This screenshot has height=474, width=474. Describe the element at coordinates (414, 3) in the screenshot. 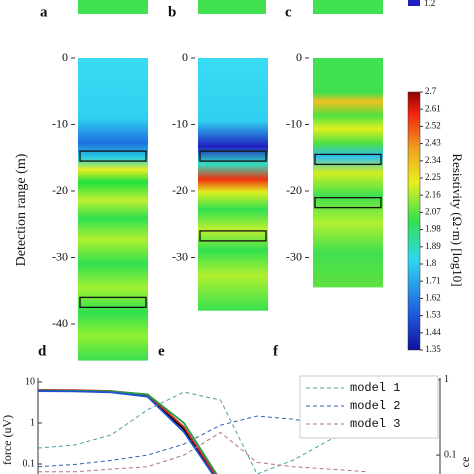

I see `colorbar-top` at that location.